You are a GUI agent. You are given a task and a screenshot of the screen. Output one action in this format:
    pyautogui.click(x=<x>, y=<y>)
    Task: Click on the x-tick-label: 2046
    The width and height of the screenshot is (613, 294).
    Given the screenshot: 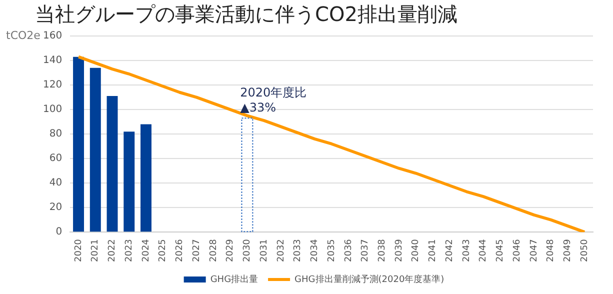 What is the action you would take?
    pyautogui.click(x=517, y=250)
    